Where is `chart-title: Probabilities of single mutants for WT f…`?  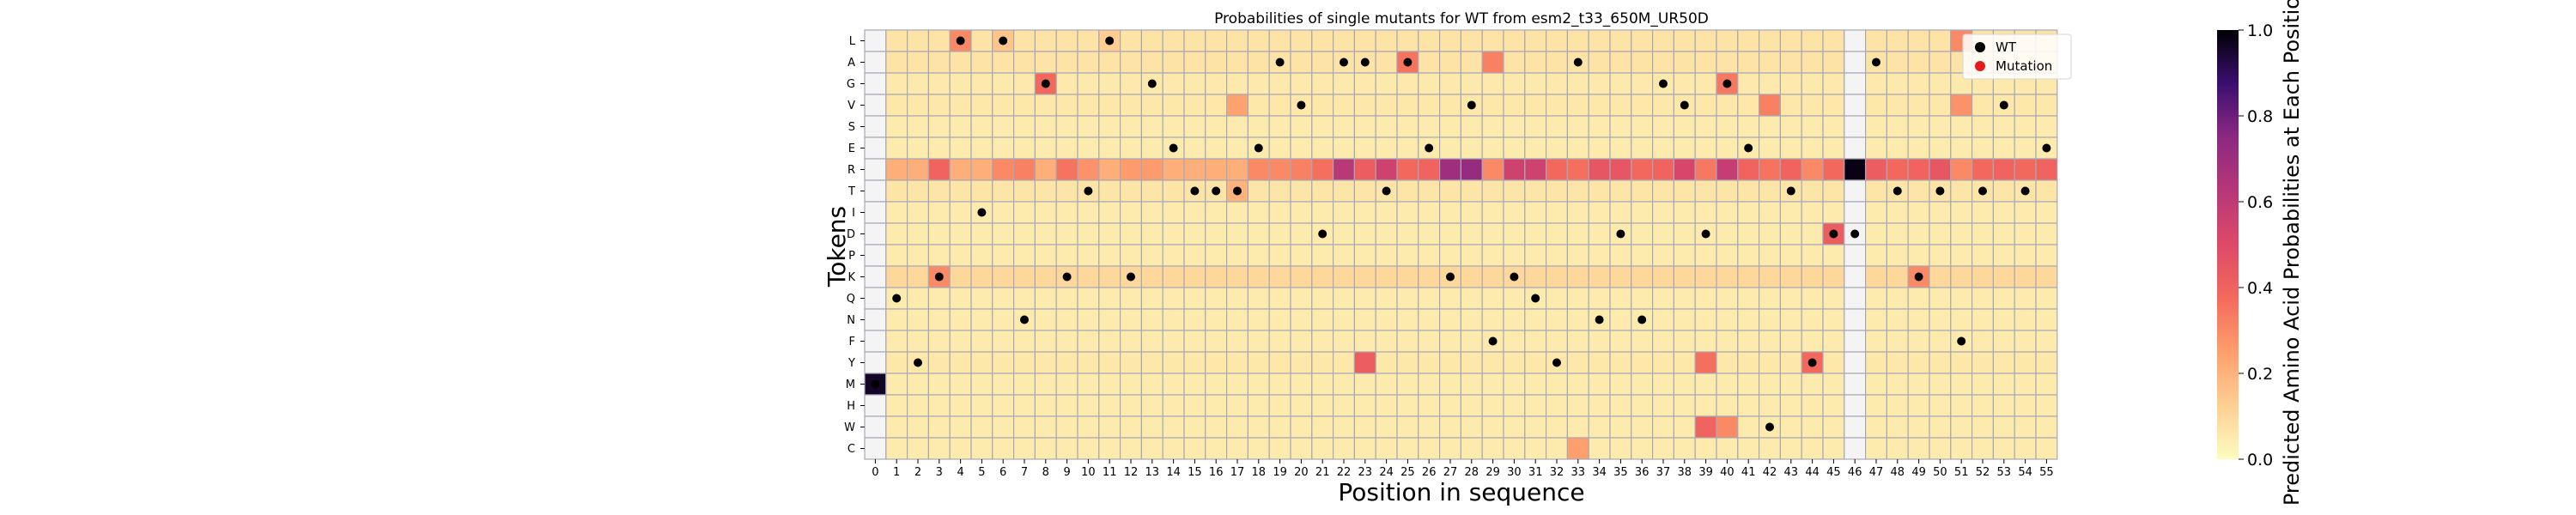 chart-title: Probabilities of single mutants for WT f… is located at coordinates (1462, 18).